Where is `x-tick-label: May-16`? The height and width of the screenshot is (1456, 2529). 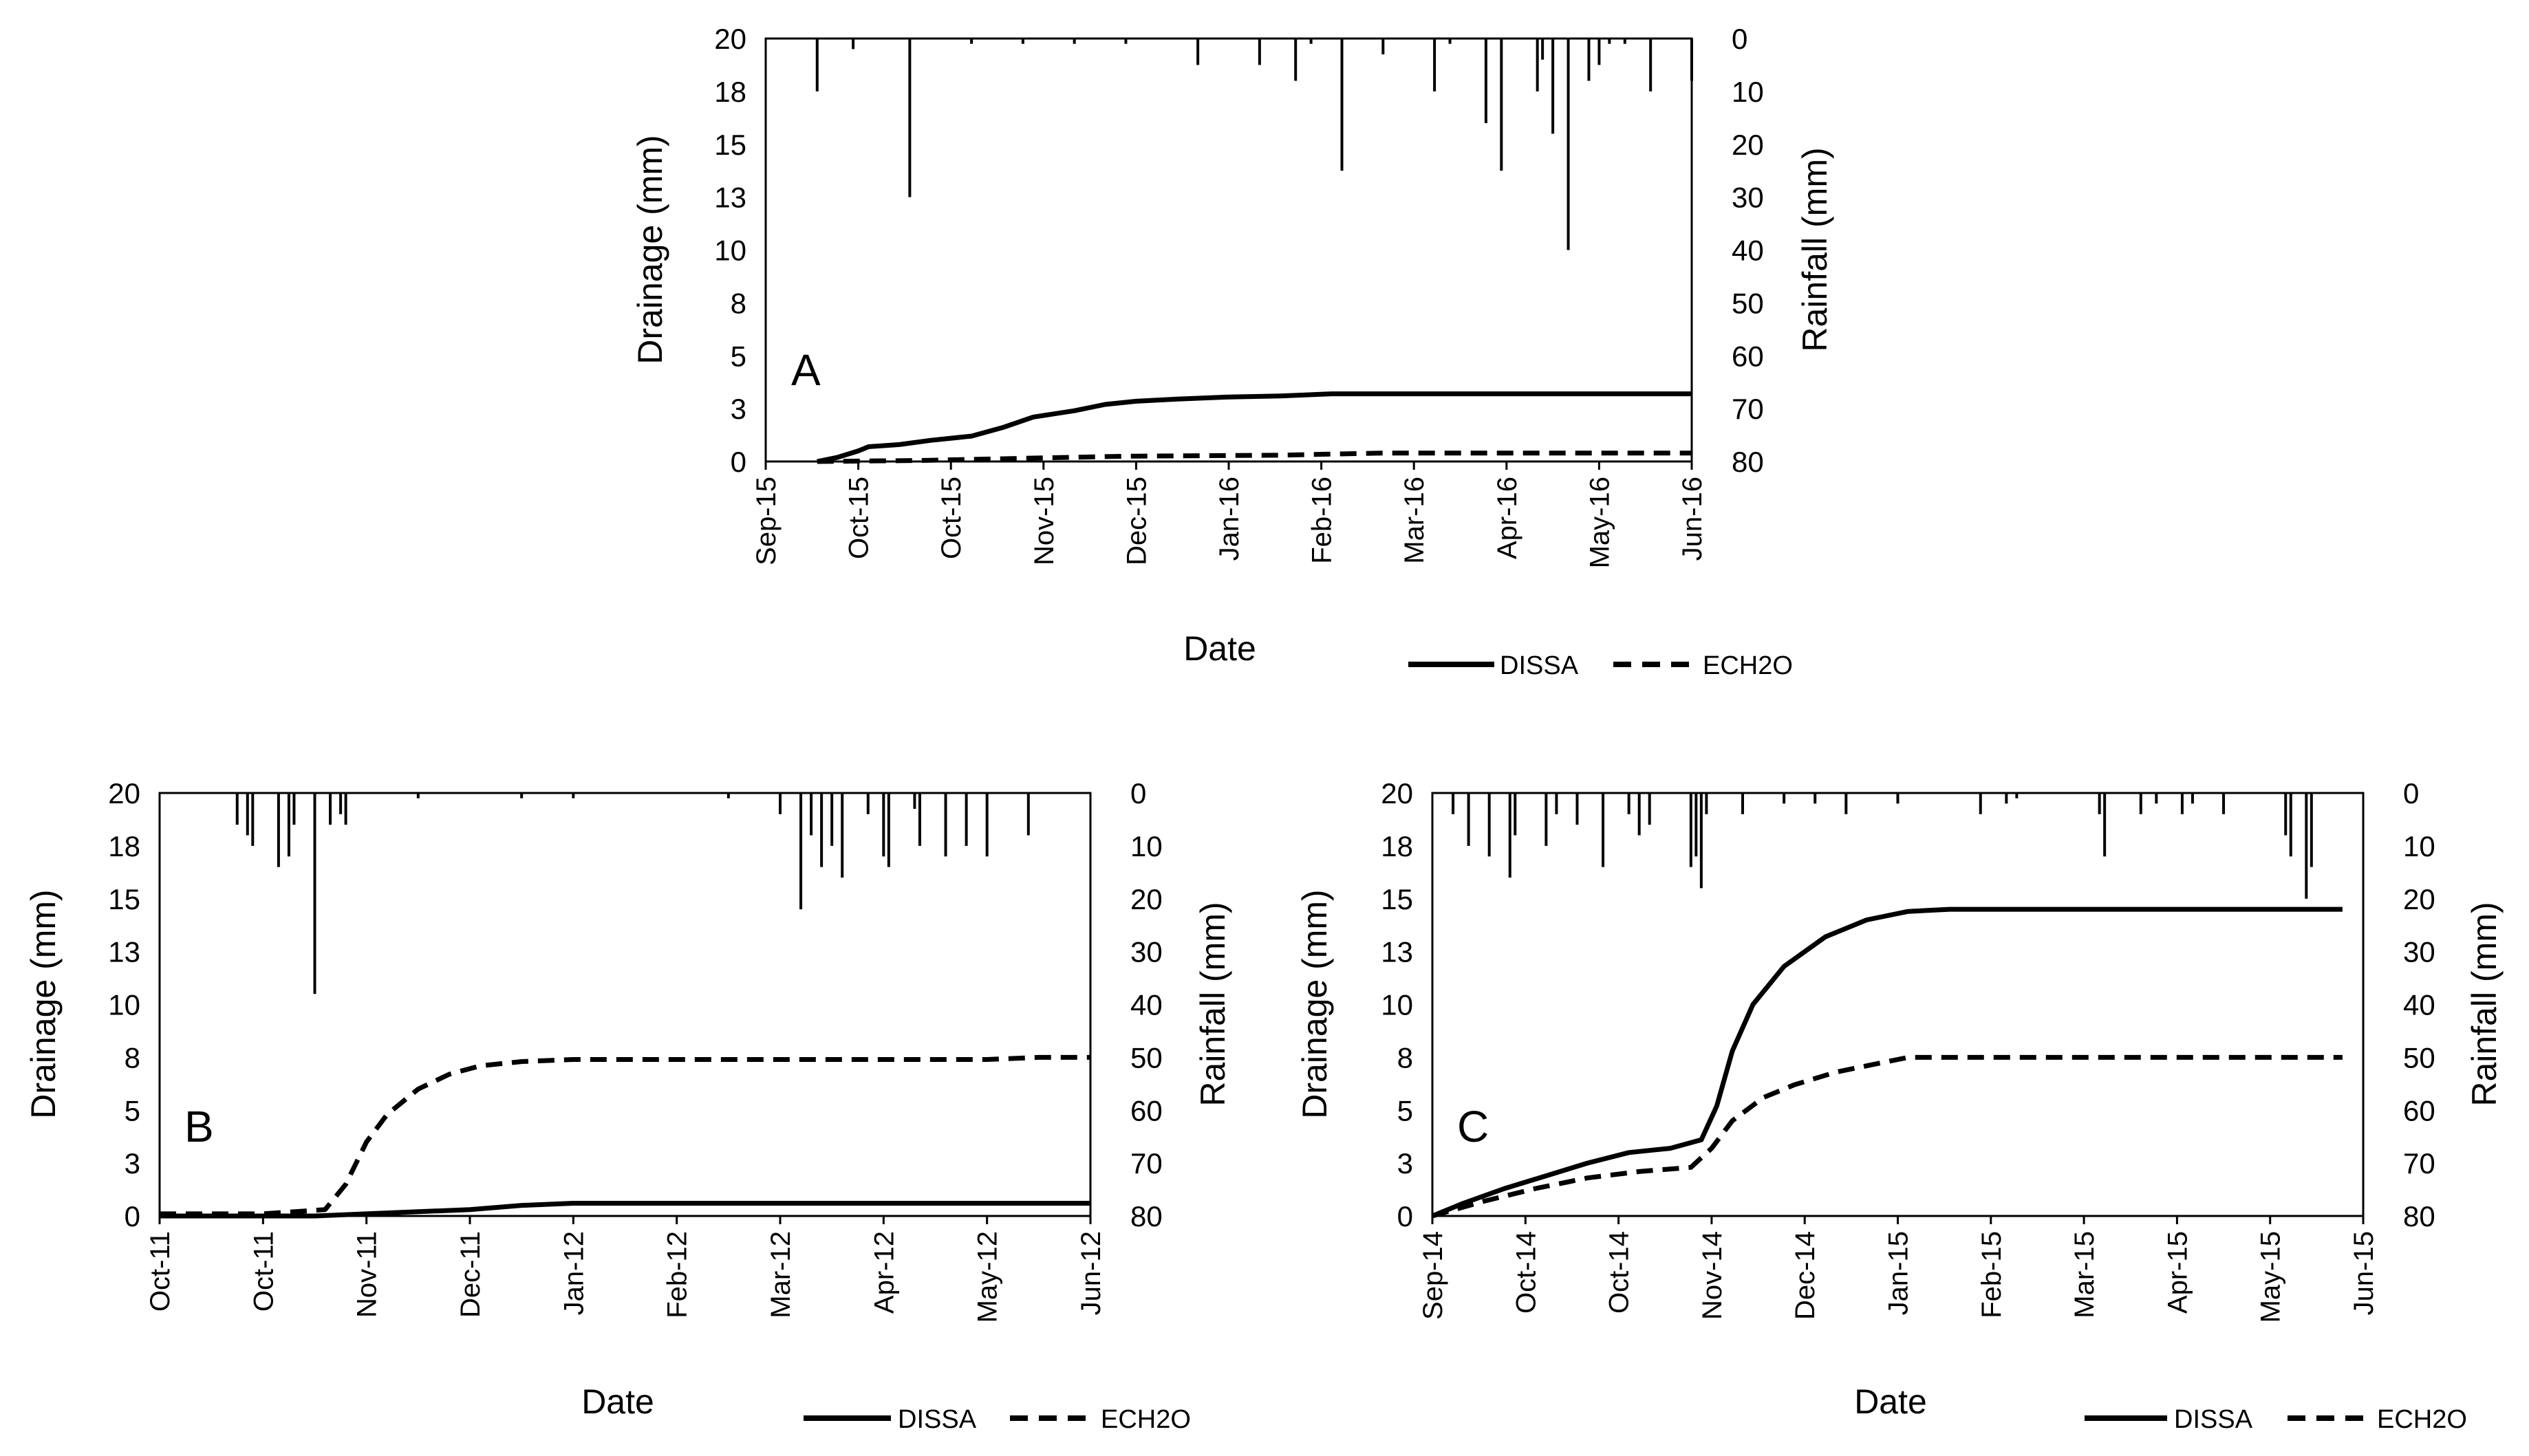 x-tick-label: May-16 is located at coordinates (1599, 522).